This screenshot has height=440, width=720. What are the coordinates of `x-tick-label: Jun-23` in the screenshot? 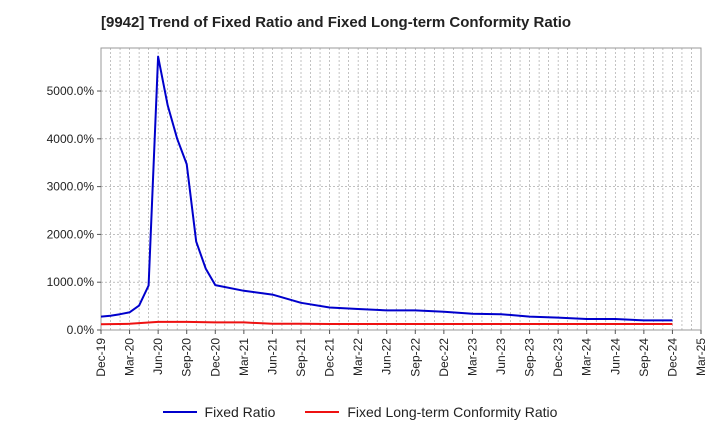 It's located at (501, 356).